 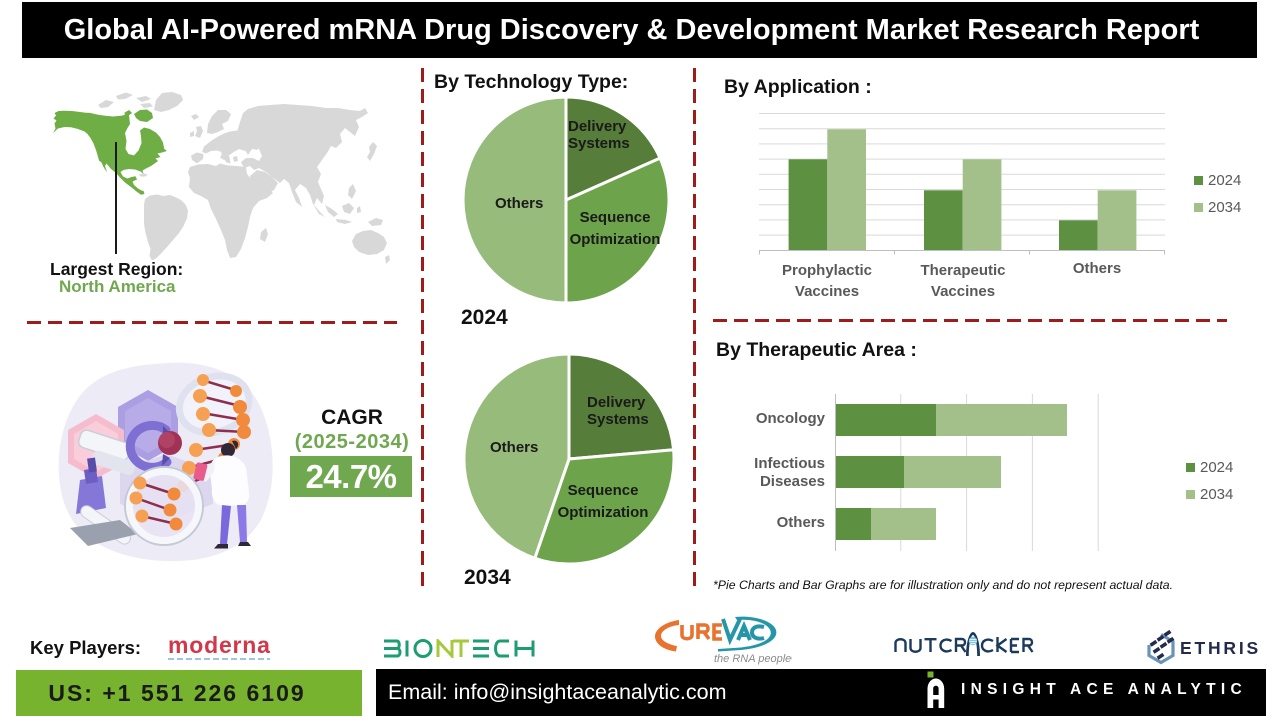 I want to click on svg-text: the RNA people®, so click(x=753, y=659).